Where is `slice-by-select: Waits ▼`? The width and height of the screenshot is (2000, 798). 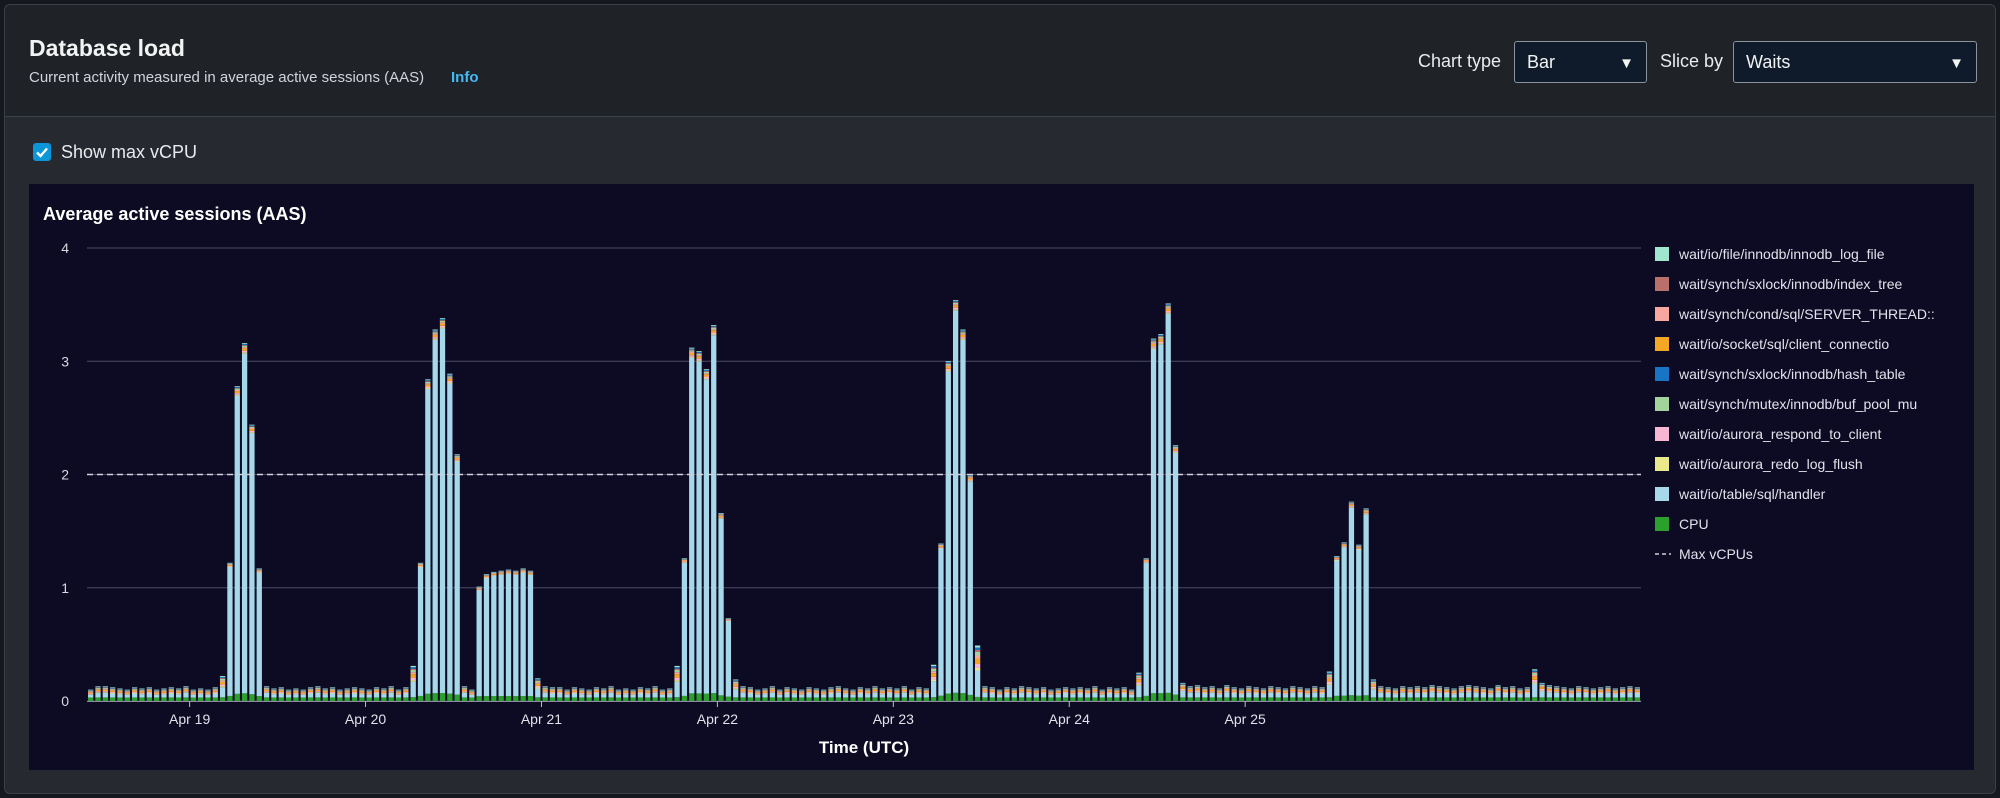
slice-by-select: Waits ▼ is located at coordinates (1855, 62).